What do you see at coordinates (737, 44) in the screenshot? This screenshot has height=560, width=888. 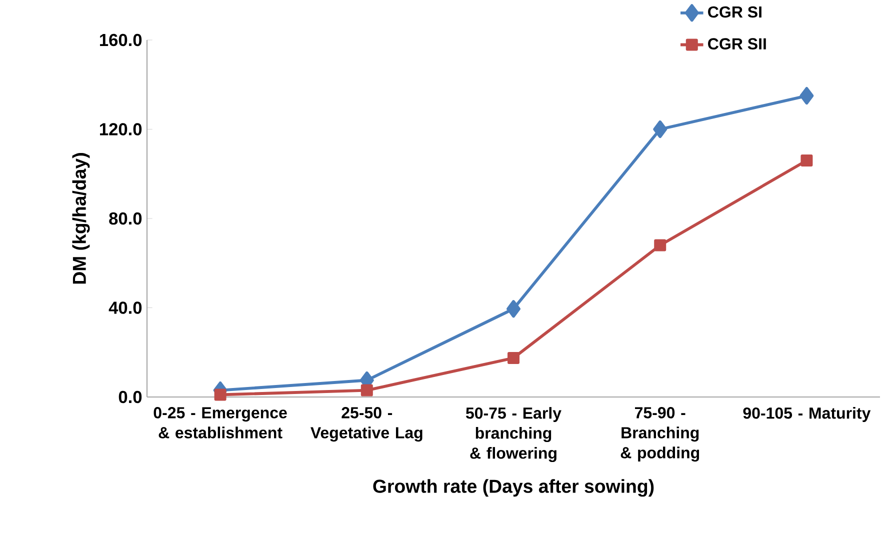 I see `legend-label: CGR SII` at bounding box center [737, 44].